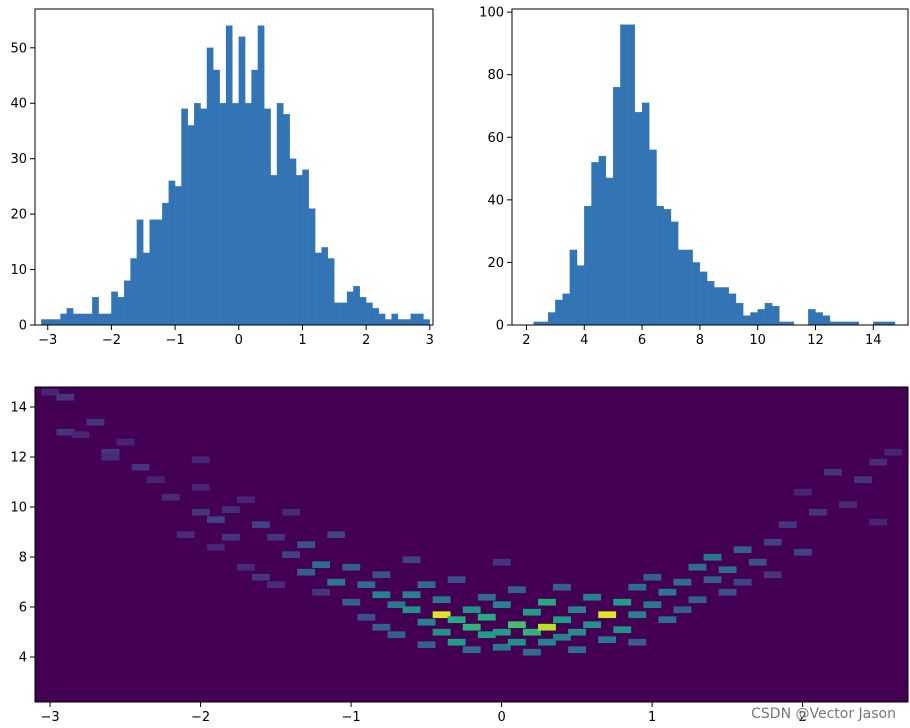 The height and width of the screenshot is (728, 910). I want to click on y-tick-label: 10, so click(18, 270).